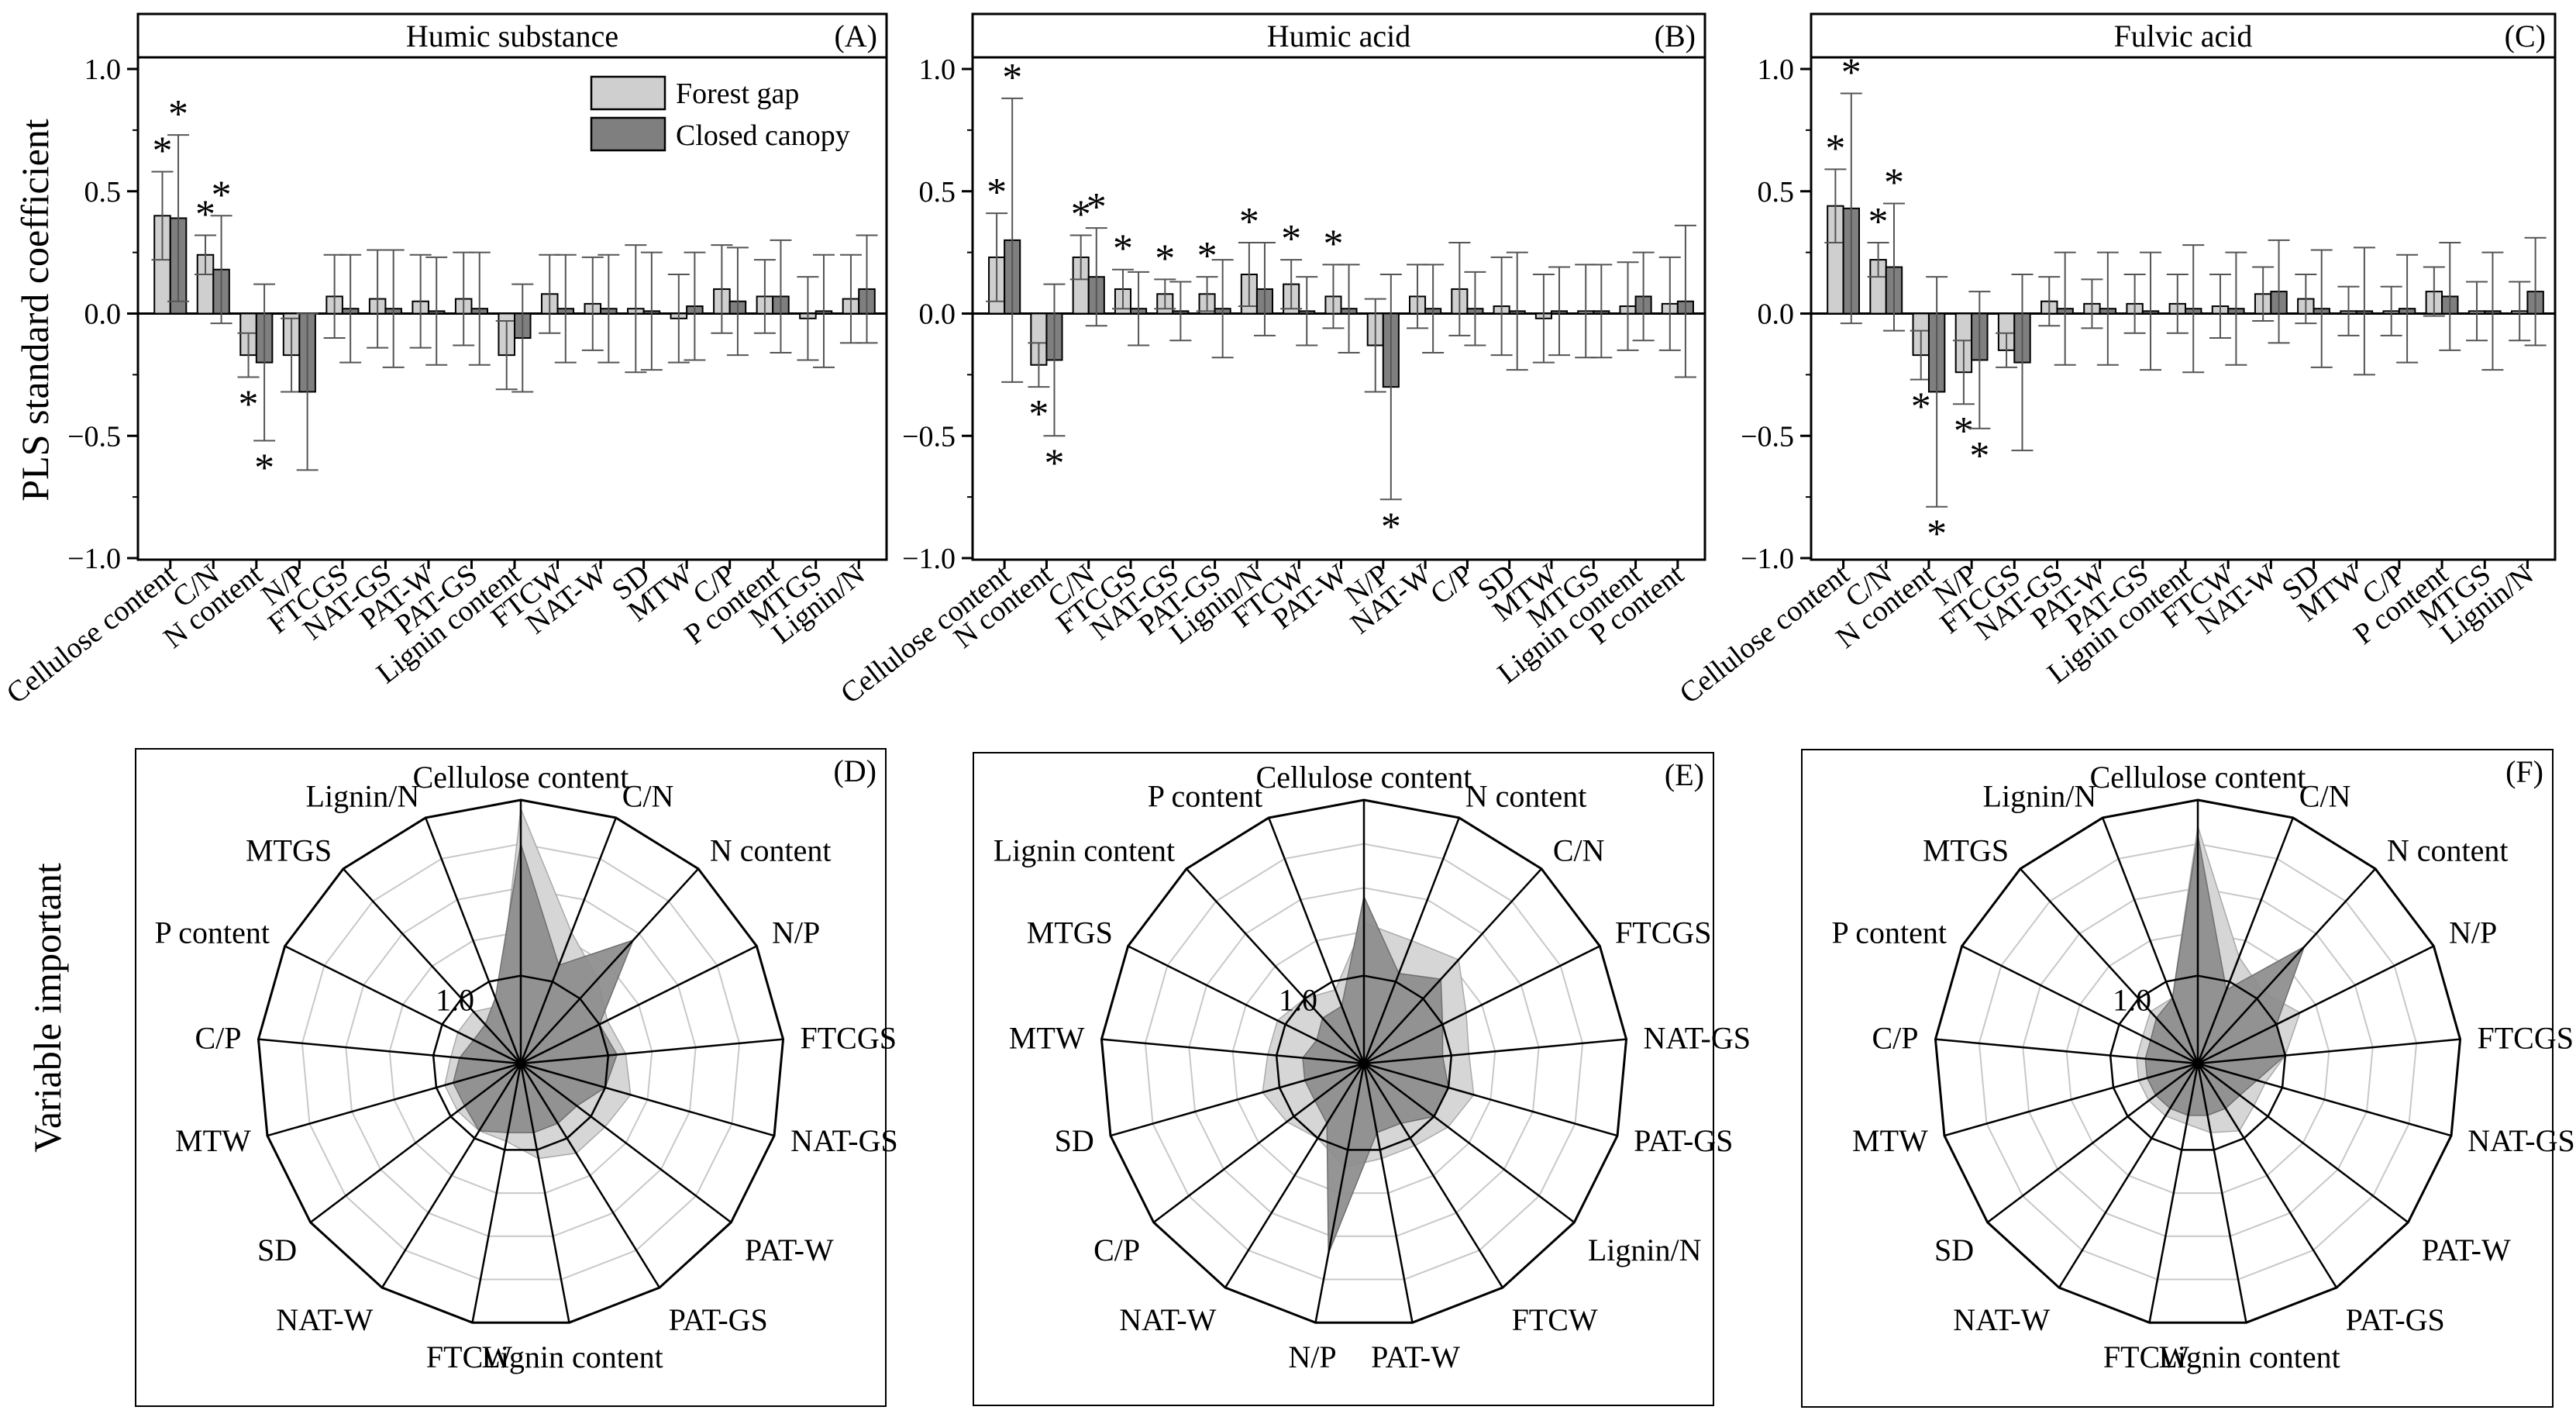 This screenshot has width=2576, height=1424. What do you see at coordinates (628, 93) in the screenshot?
I see `legend-swatch-forest-gap` at bounding box center [628, 93].